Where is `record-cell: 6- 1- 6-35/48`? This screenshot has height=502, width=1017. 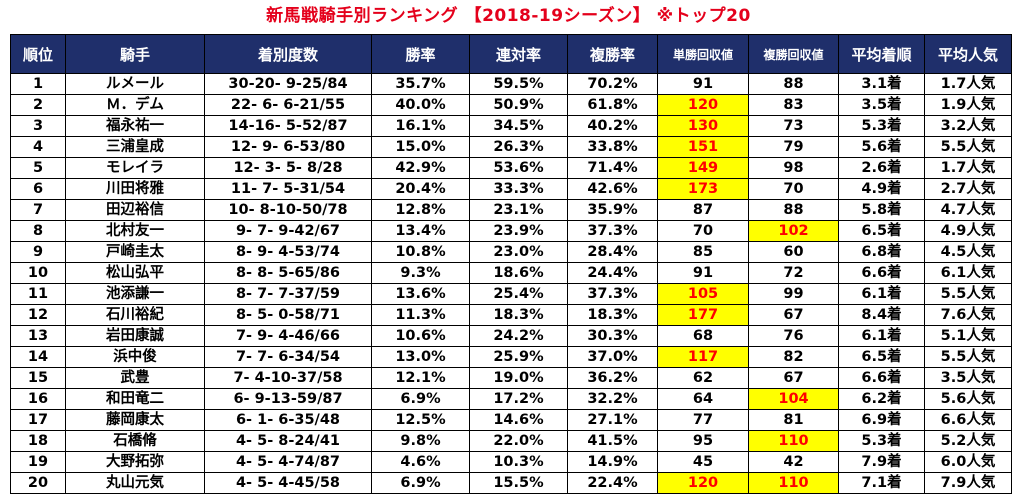
record-cell: 6- 1- 6-35/48 is located at coordinates (288, 420).